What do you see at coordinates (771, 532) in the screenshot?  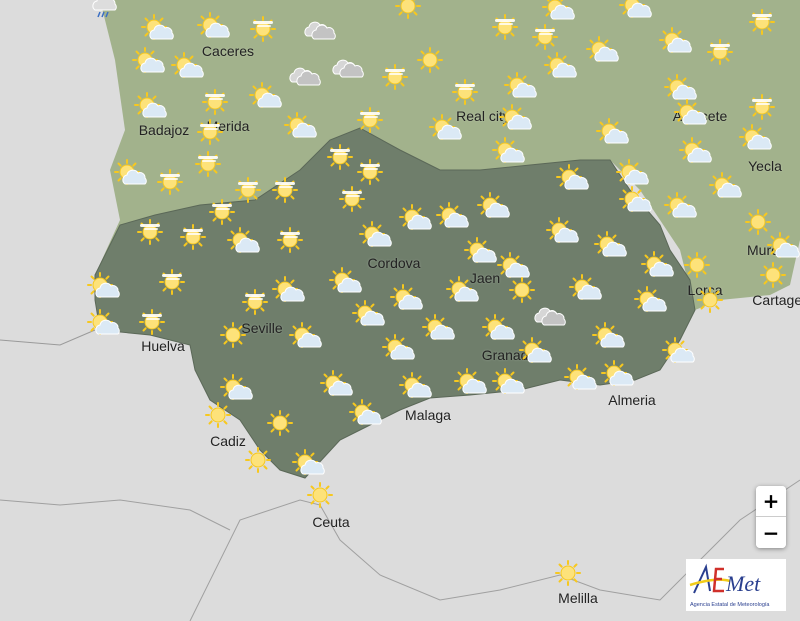 I see `zoom-out-button: −` at bounding box center [771, 532].